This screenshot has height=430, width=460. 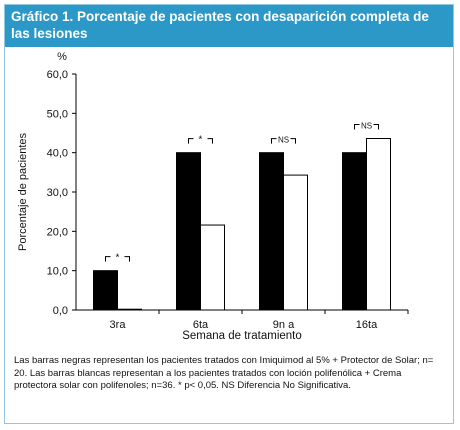 What do you see at coordinates (367, 325) in the screenshot?
I see `x-tick-label: 16ta` at bounding box center [367, 325].